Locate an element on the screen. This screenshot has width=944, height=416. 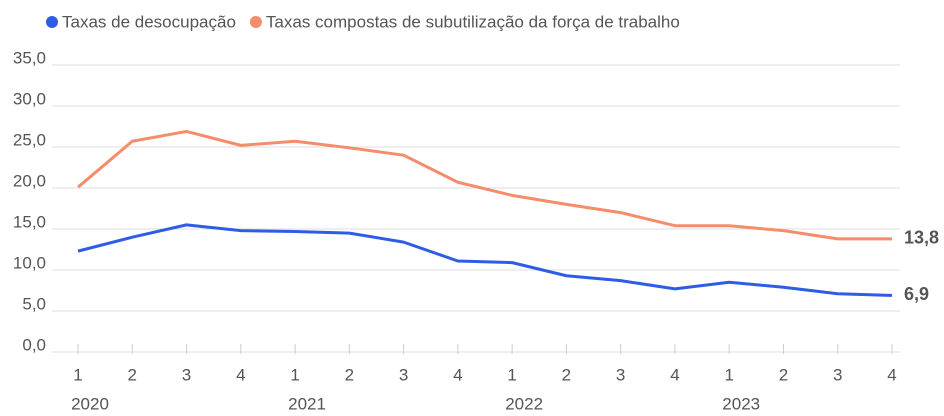
y-tick-label: 35,0 is located at coordinates (29, 57).